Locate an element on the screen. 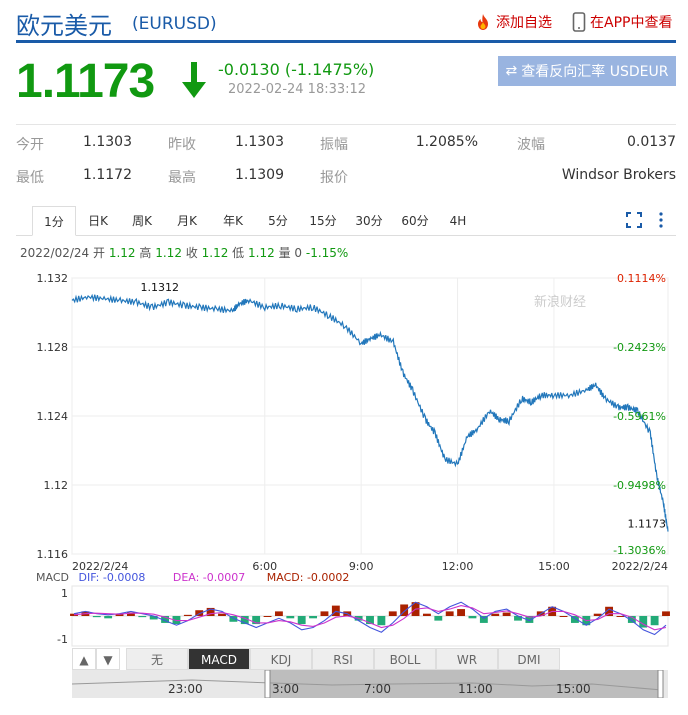 Image resolution: width=688 pixels, height=715 pixels. readout-open: 1.12 is located at coordinates (122, 253).